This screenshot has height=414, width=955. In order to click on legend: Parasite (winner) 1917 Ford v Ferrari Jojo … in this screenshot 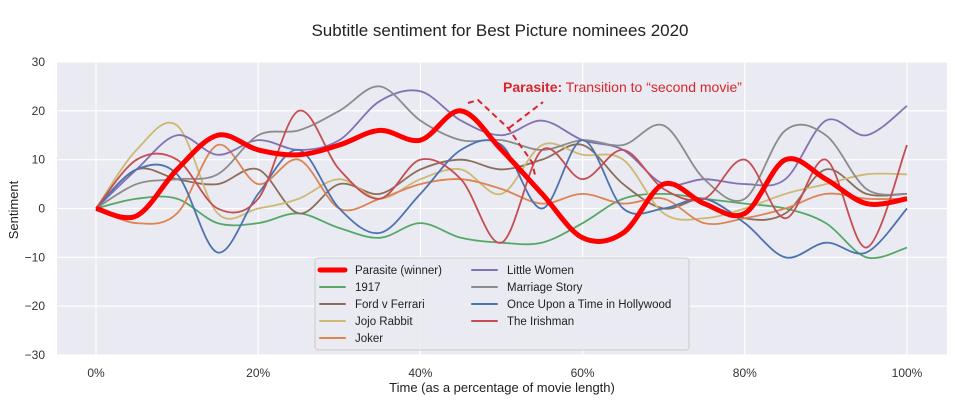, I will do `click(502, 304)`.